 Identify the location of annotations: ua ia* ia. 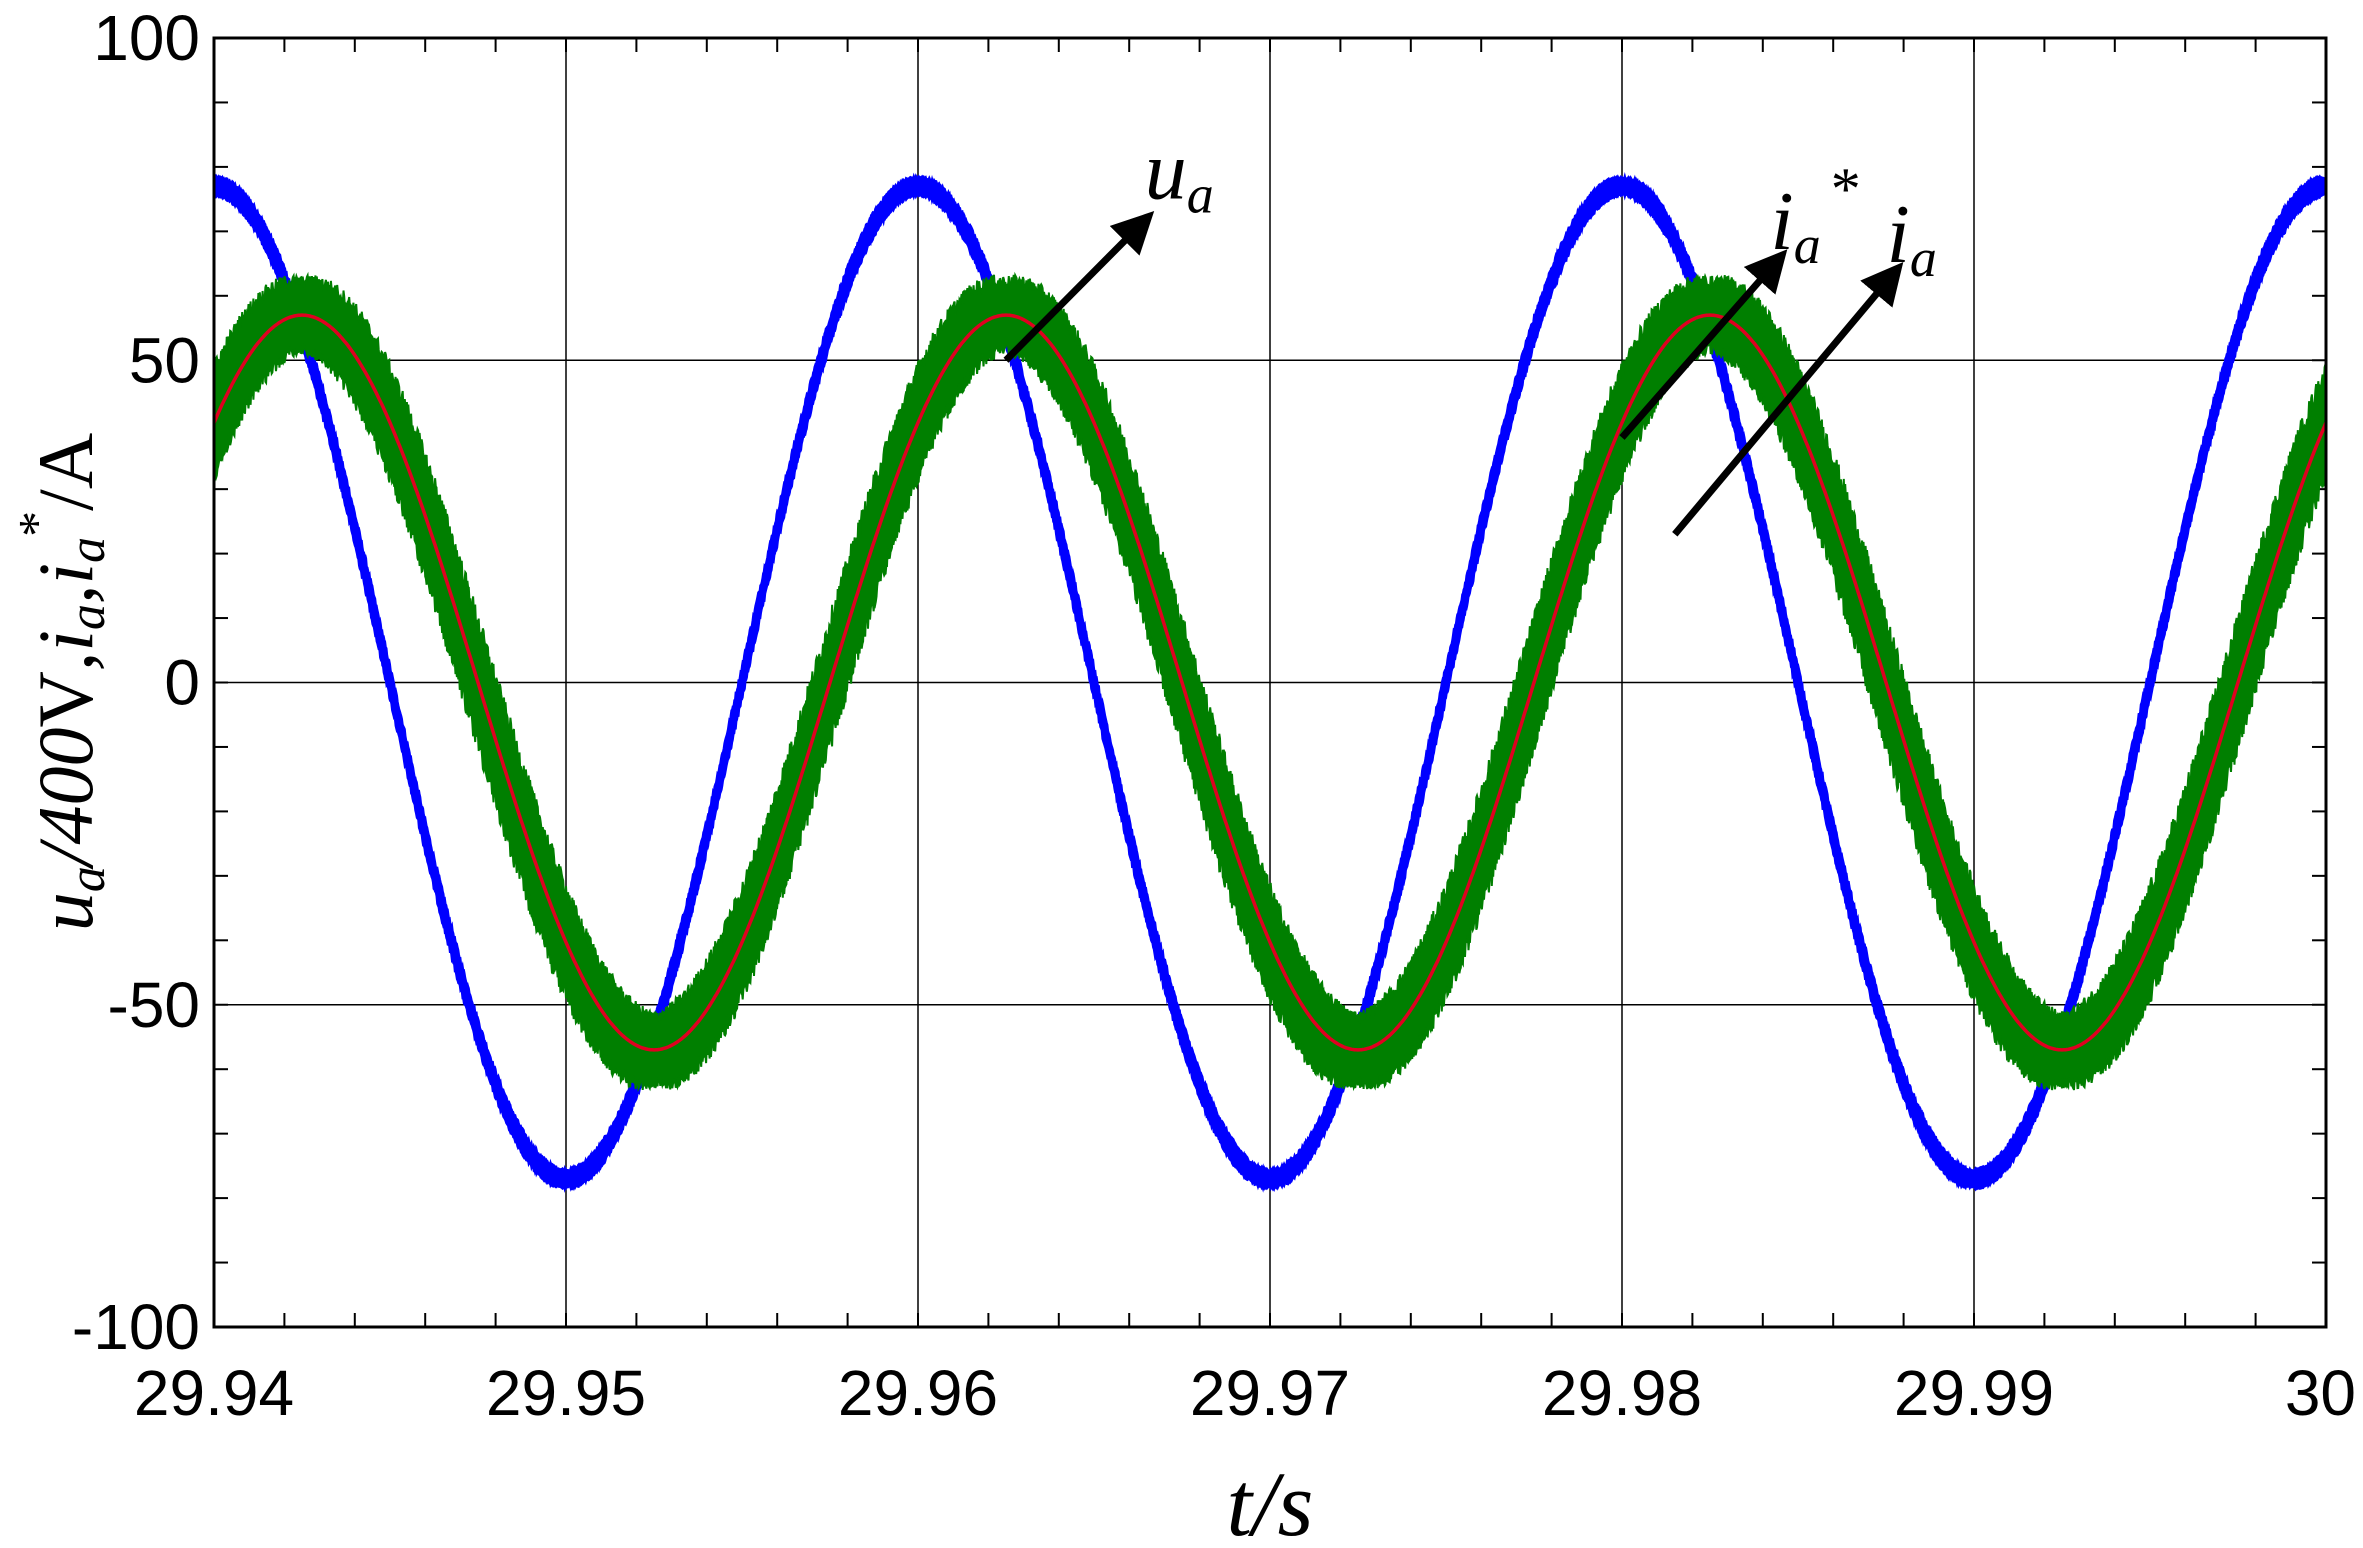
(1470, 330).